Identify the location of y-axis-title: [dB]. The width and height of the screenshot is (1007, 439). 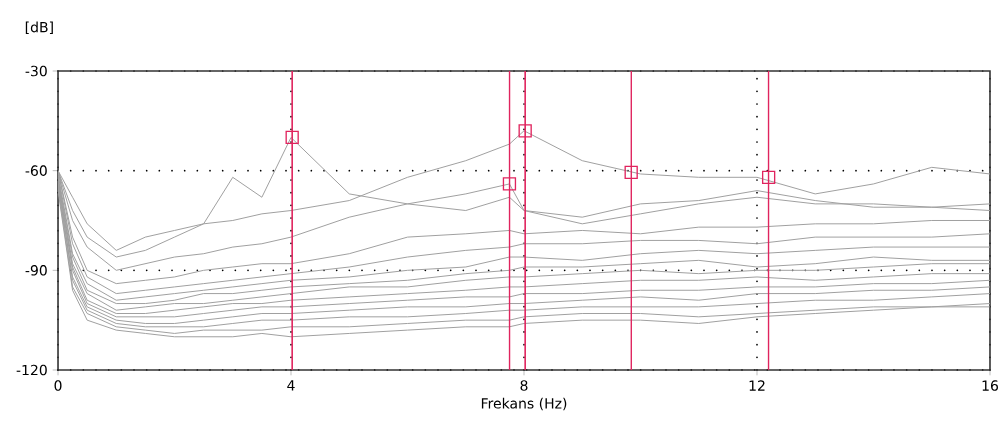
(39, 28).